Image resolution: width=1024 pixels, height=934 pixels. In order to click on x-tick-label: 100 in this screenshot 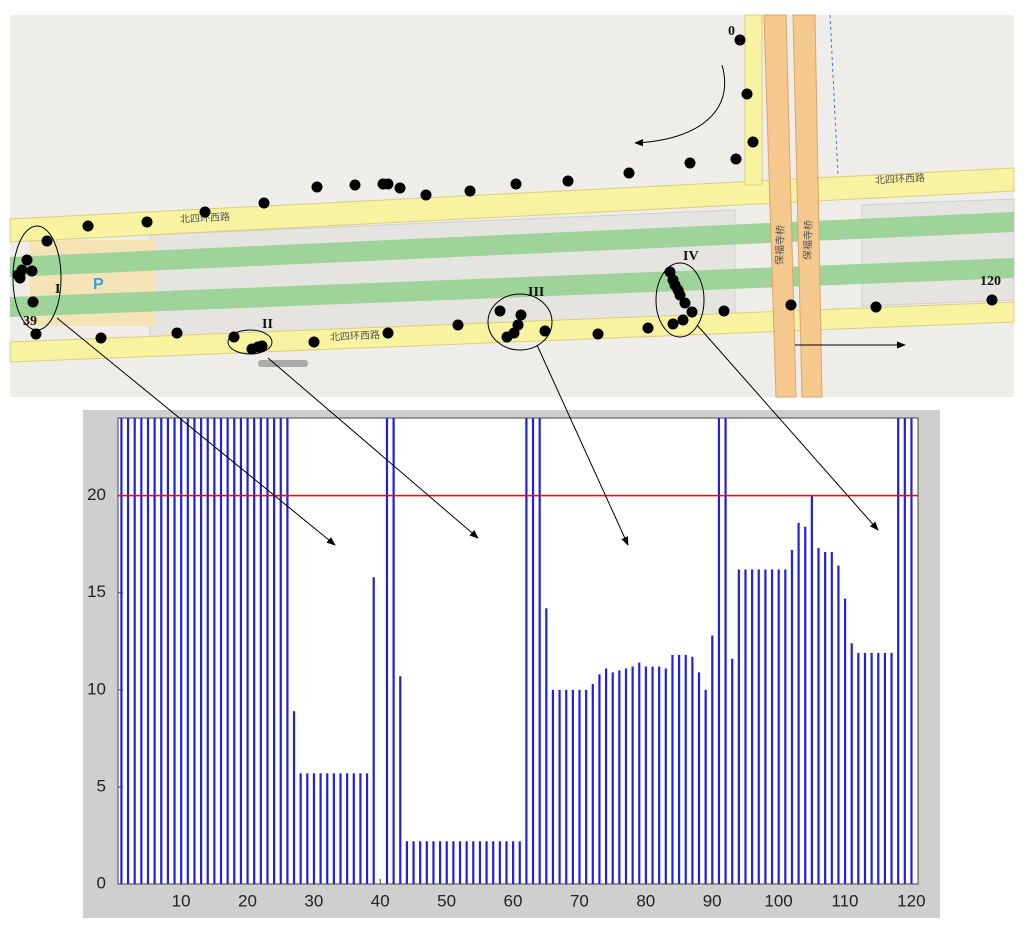, I will do `click(778, 900)`.